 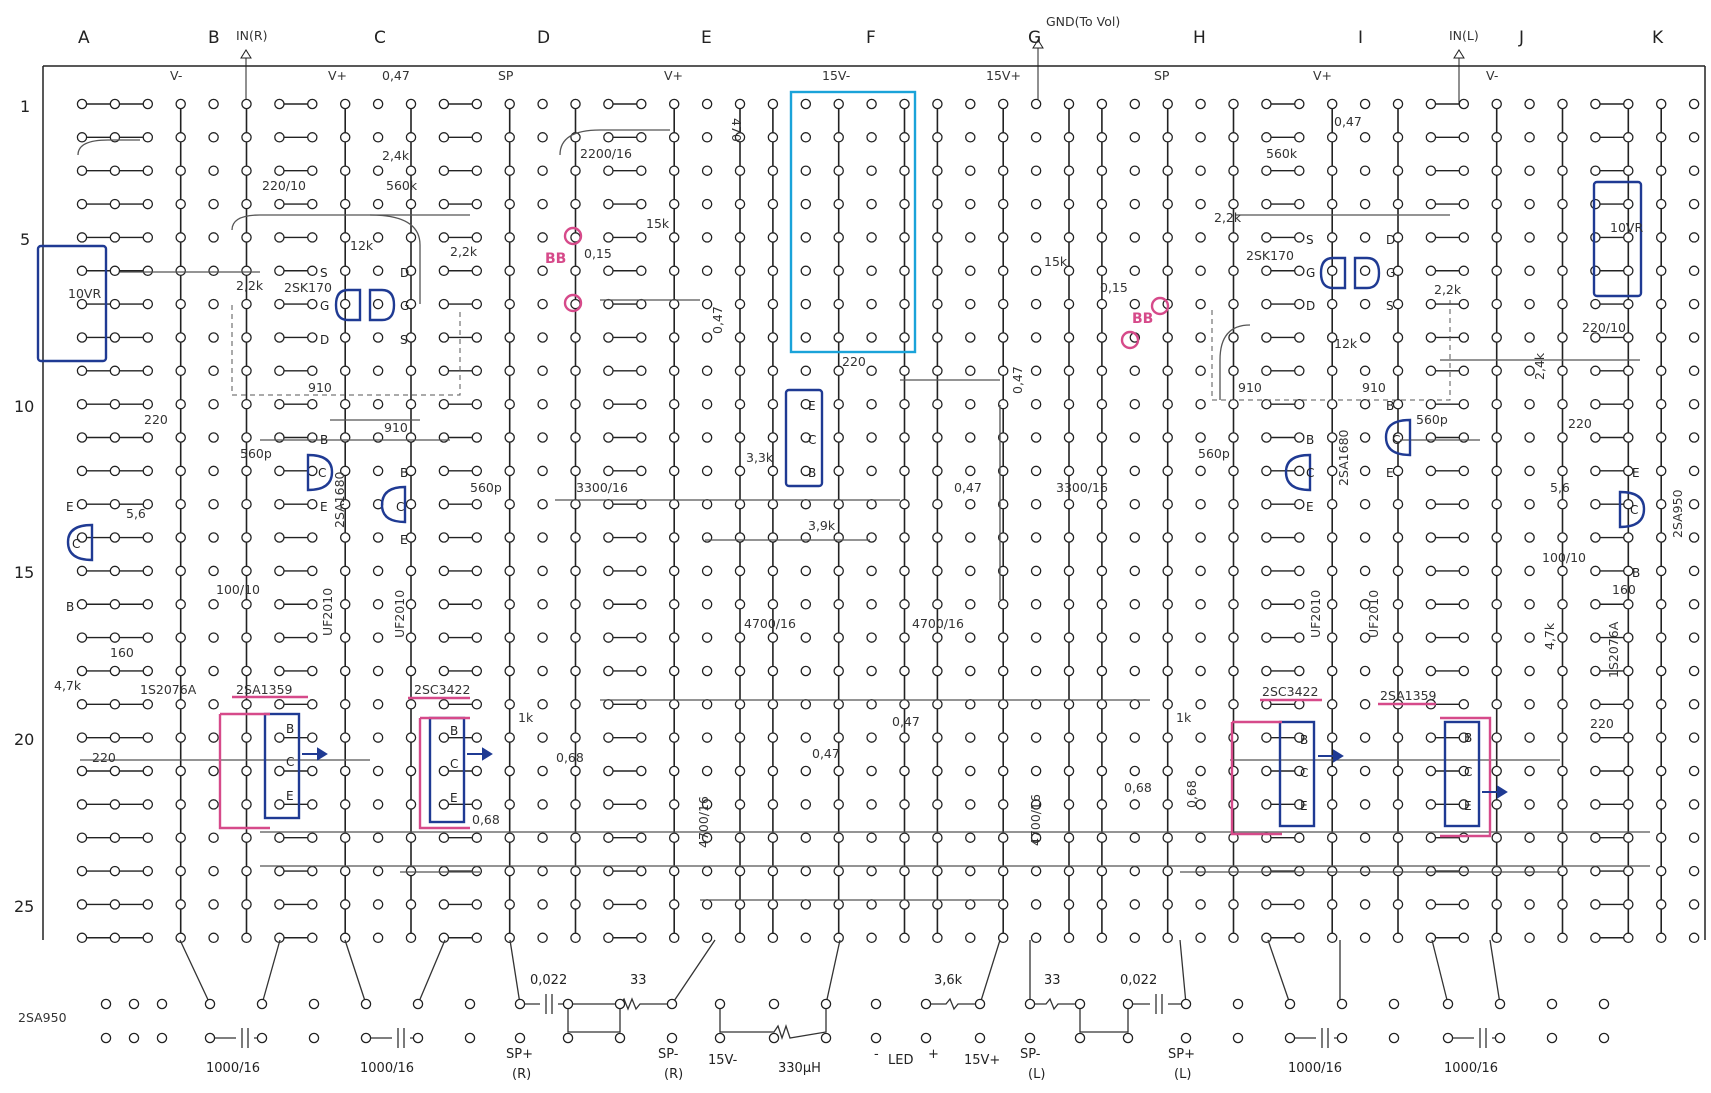 I want to click on col-label-i: I, so click(x=1360, y=38).